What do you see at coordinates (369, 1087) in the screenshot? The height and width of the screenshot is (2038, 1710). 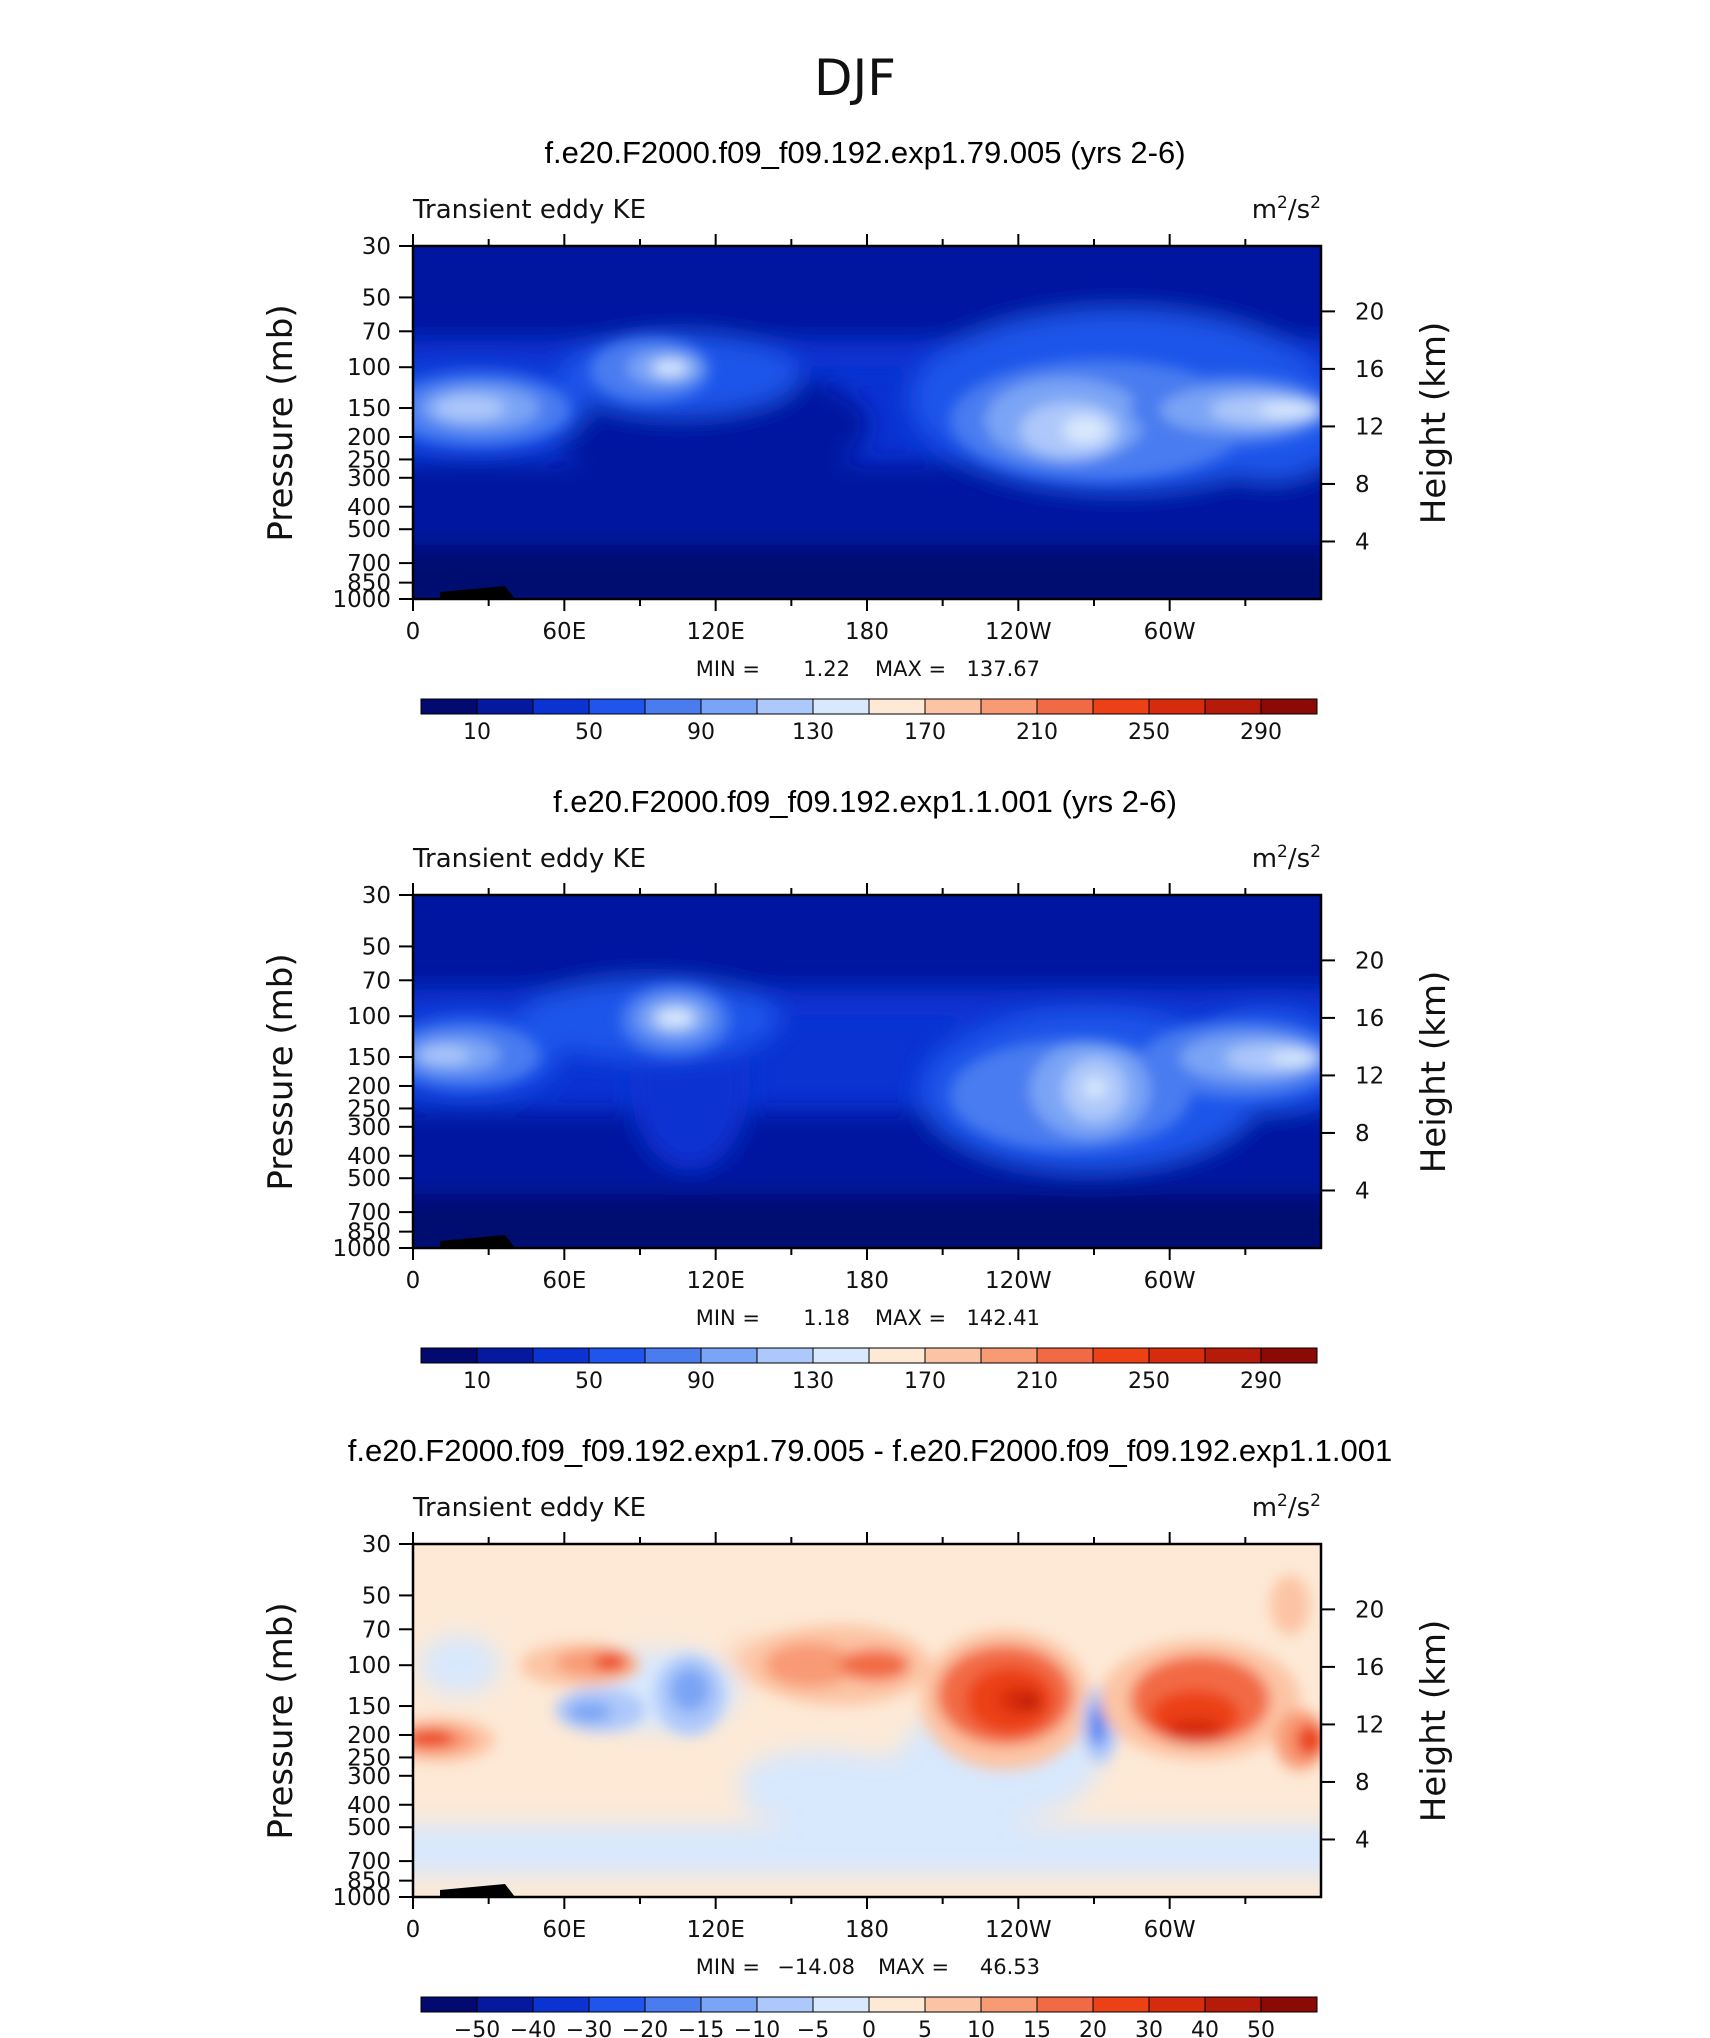 I see `y-tick-label: 200` at bounding box center [369, 1087].